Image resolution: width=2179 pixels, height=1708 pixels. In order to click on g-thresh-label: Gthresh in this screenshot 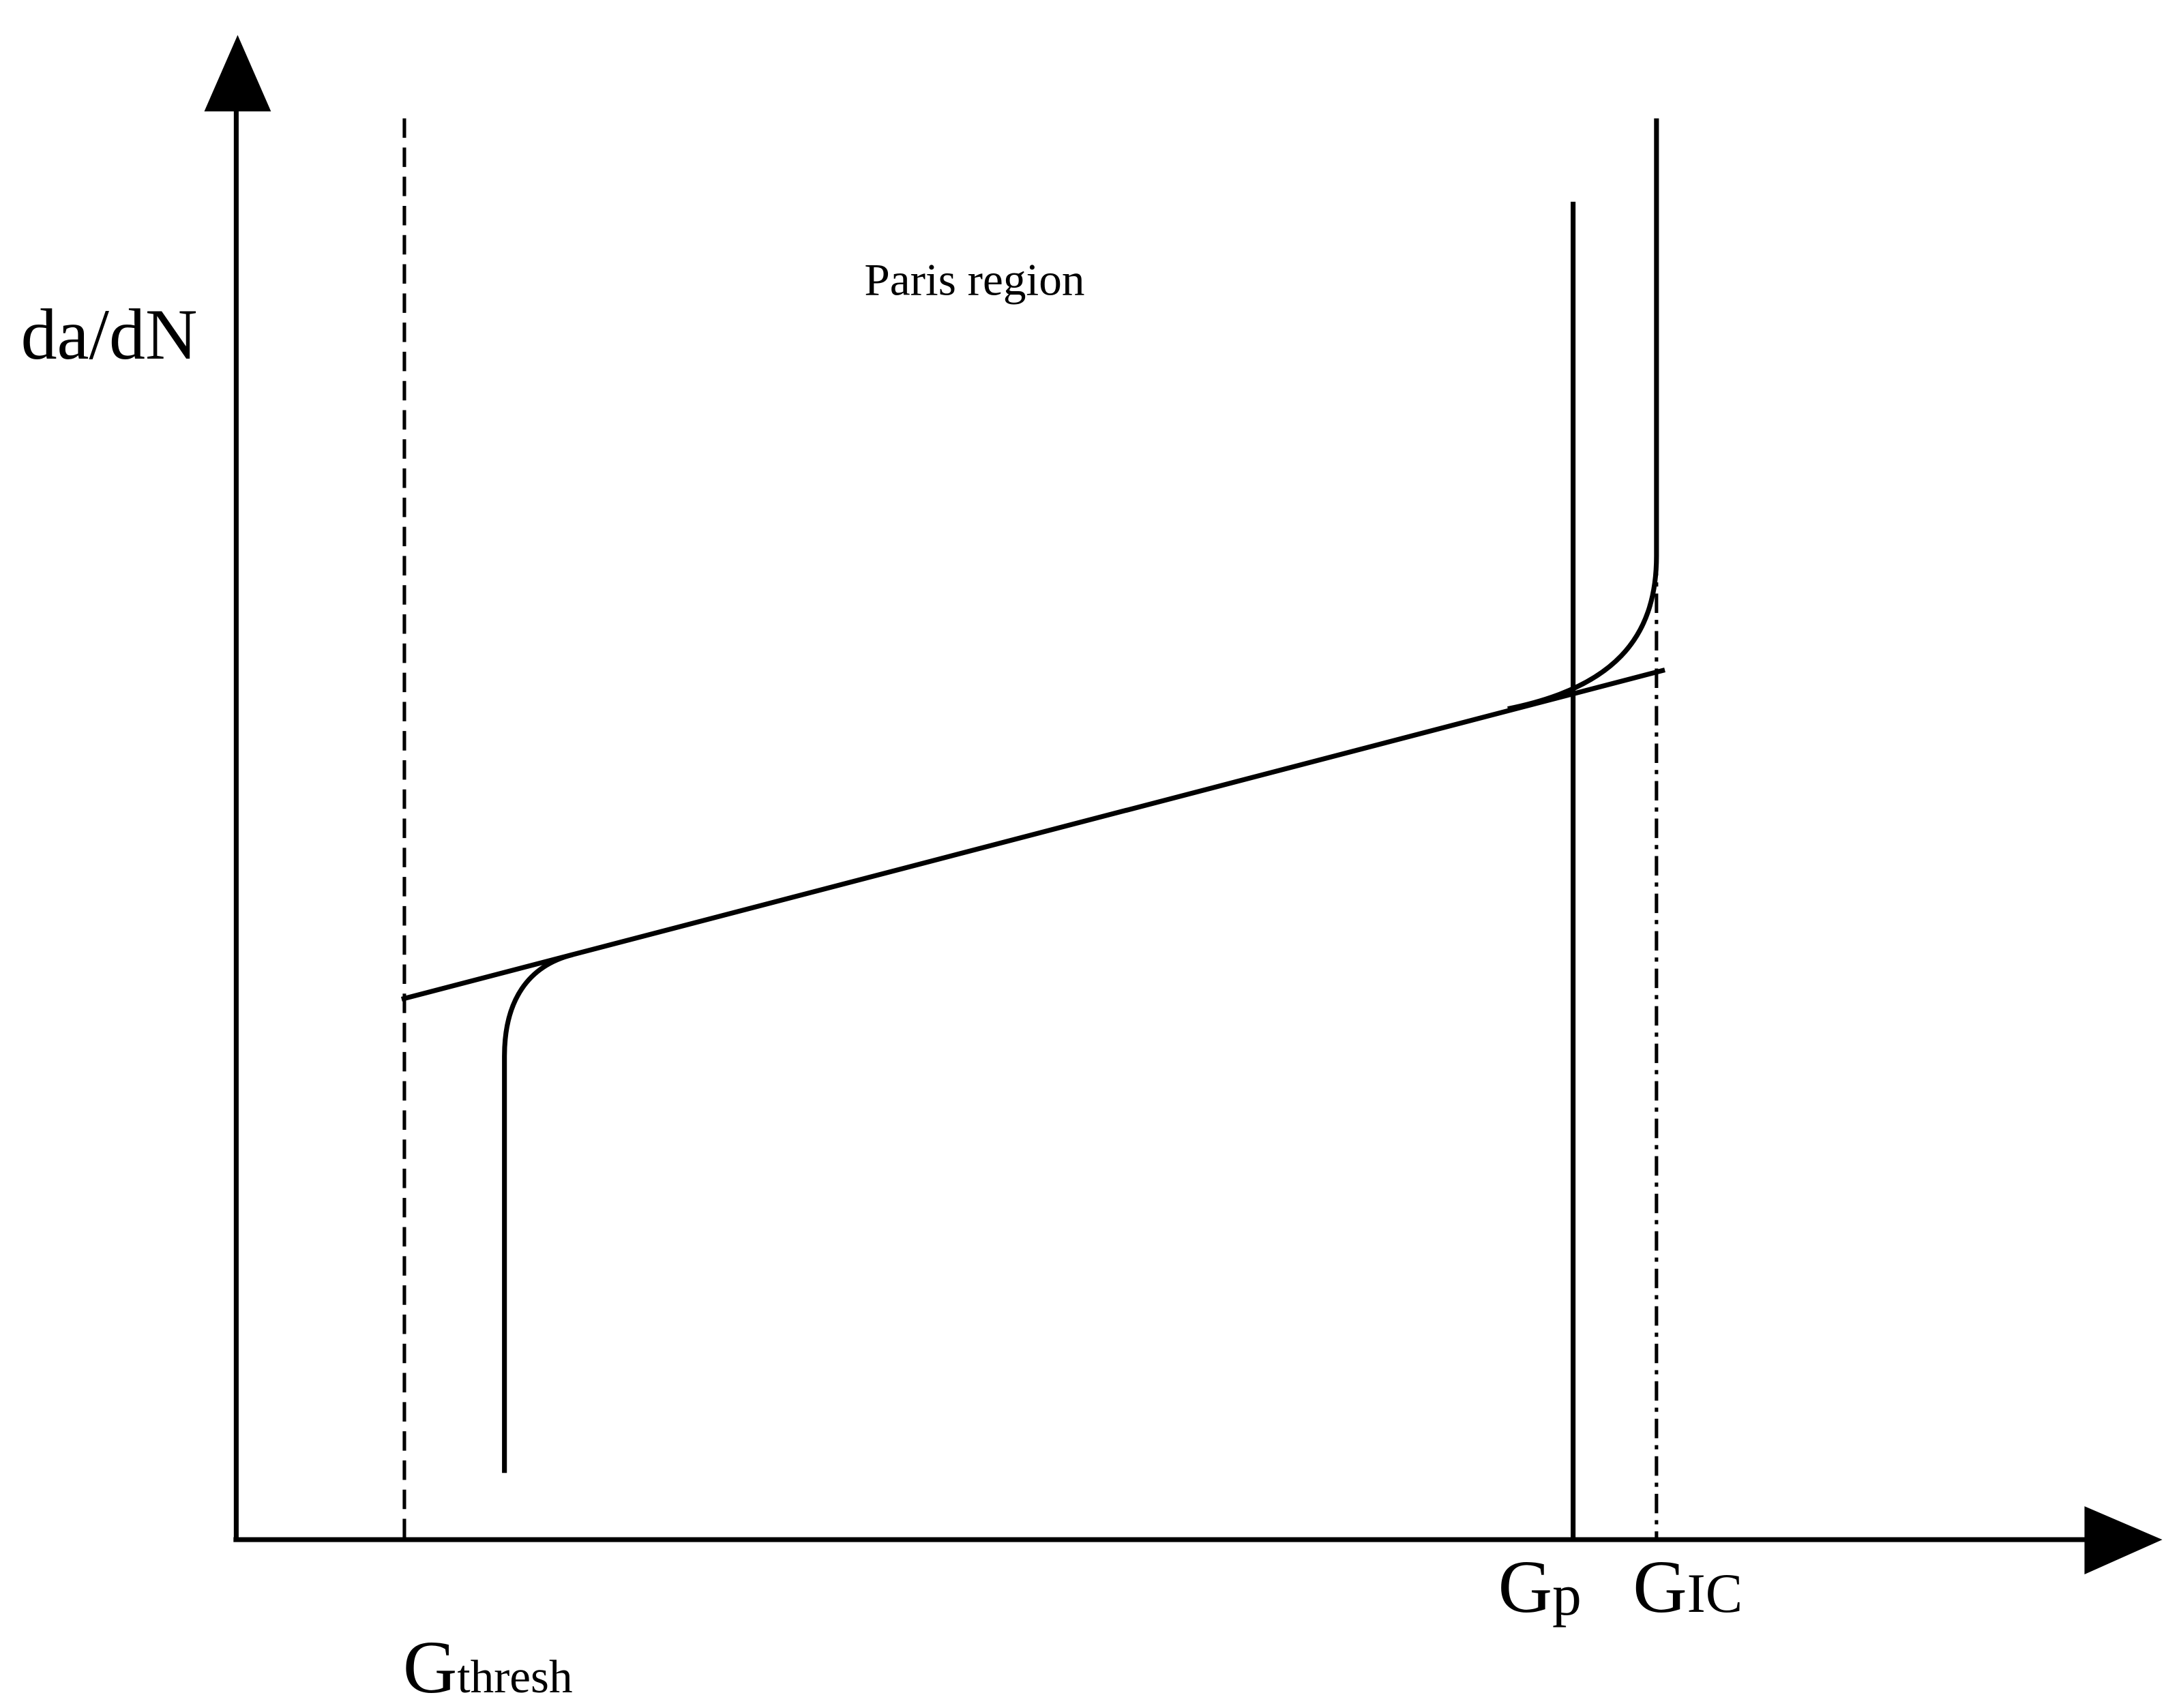, I will do `click(488, 1666)`.